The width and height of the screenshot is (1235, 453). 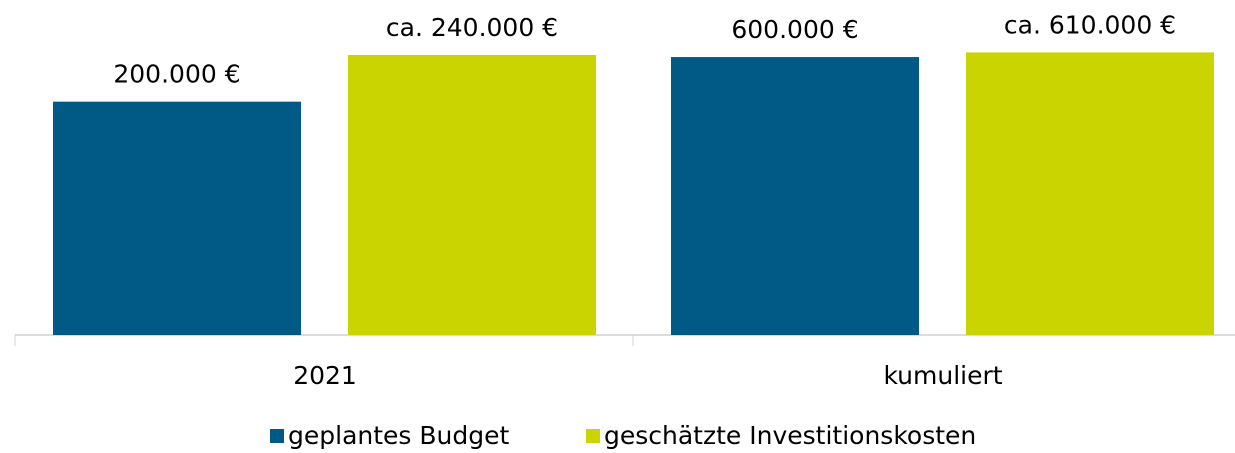 What do you see at coordinates (176, 74) in the screenshot?
I see `value-label: 200.000 €` at bounding box center [176, 74].